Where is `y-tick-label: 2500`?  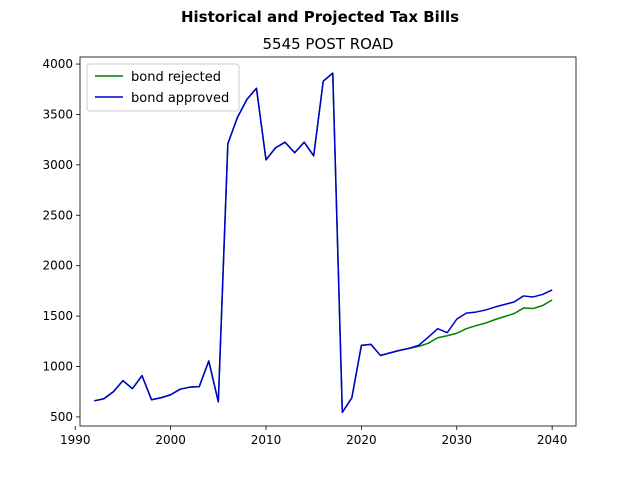 y-tick-label: 2500 is located at coordinates (57, 215).